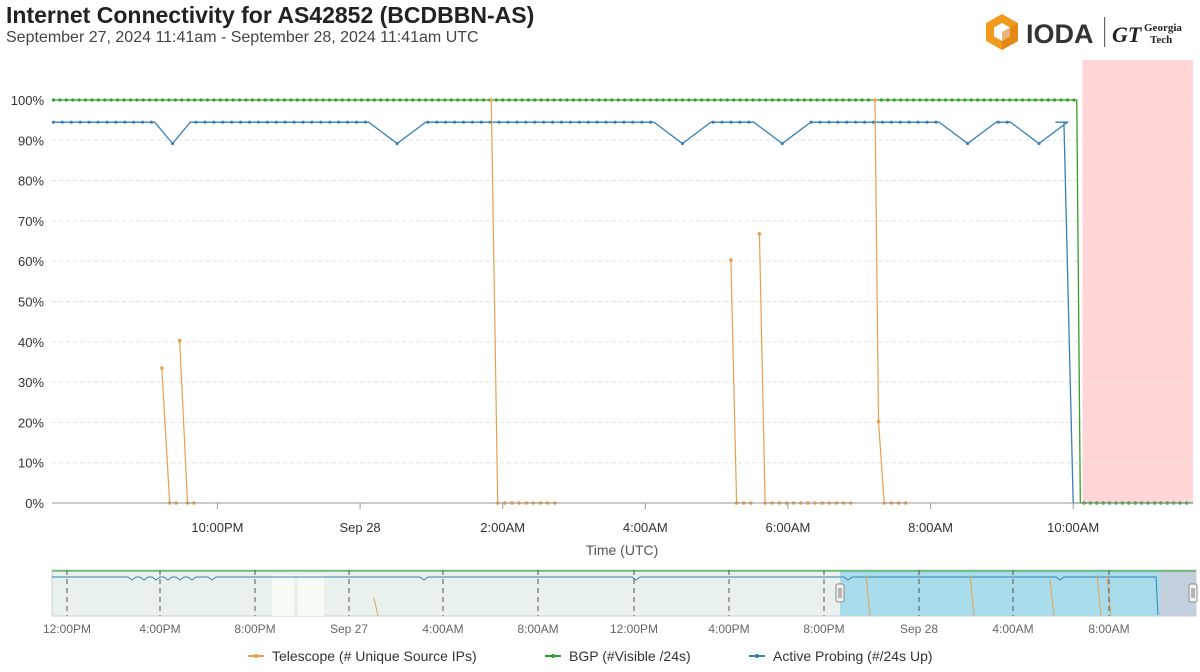  Describe the element at coordinates (841, 656) in the screenshot. I see `legend-item-active-probing: Active Probing (#/24s Up)` at that location.